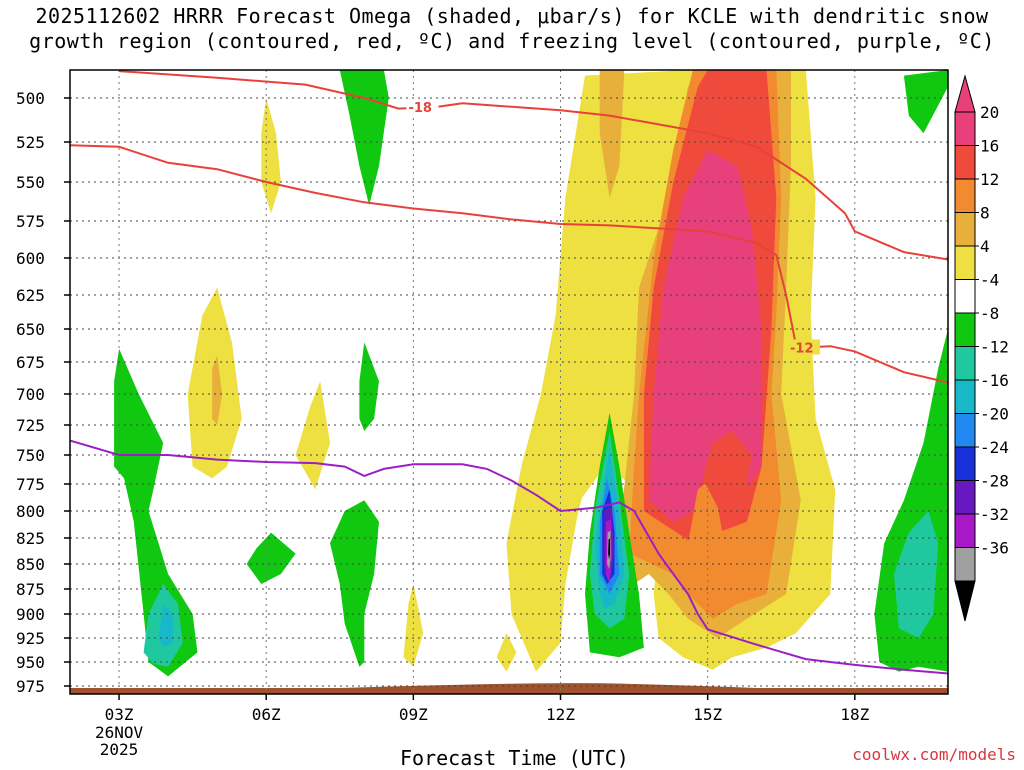 The width and height of the screenshot is (1024, 770). Describe the element at coordinates (989, 112) in the screenshot. I see `colorbar-label-20: 20` at that location.